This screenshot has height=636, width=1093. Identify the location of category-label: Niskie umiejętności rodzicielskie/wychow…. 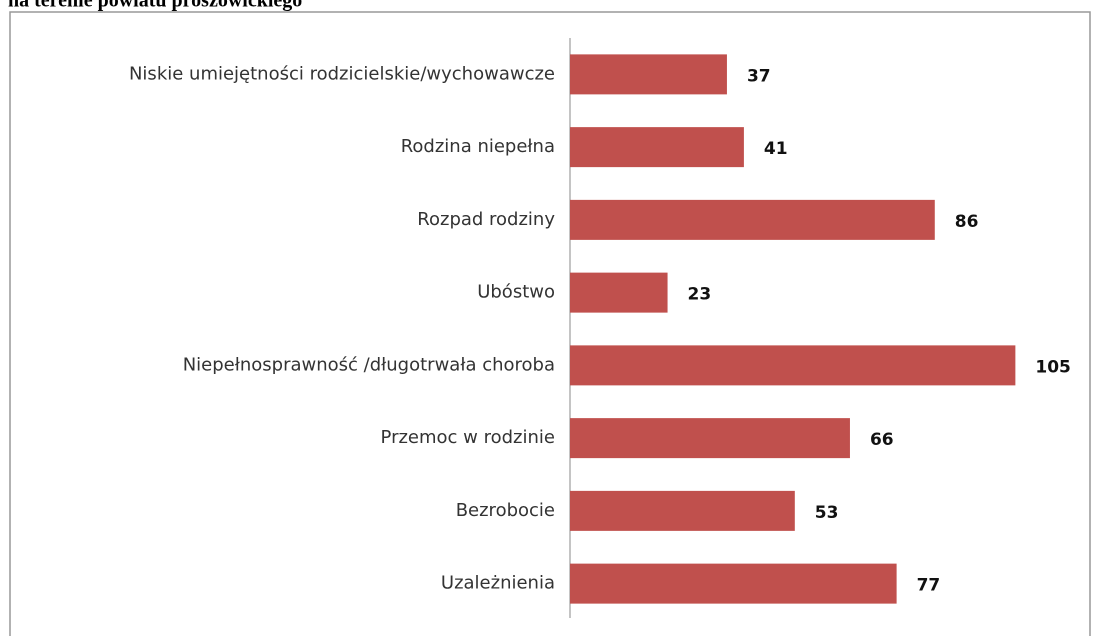
(342, 73).